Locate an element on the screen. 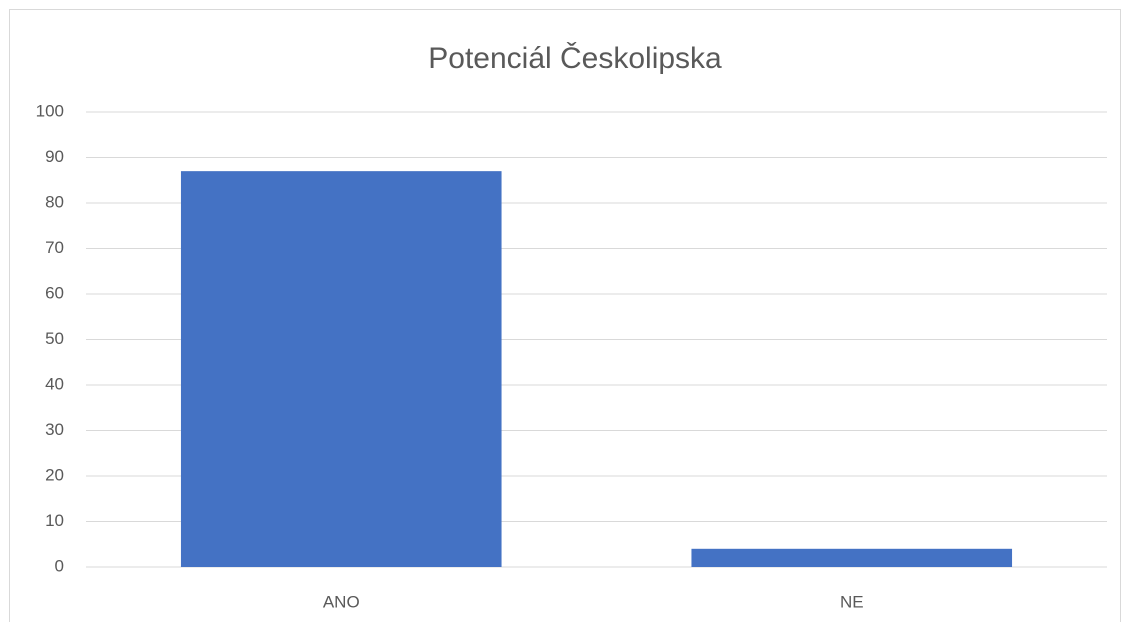 This screenshot has height=622, width=1122. y-tick-label: 10 is located at coordinates (54, 520).